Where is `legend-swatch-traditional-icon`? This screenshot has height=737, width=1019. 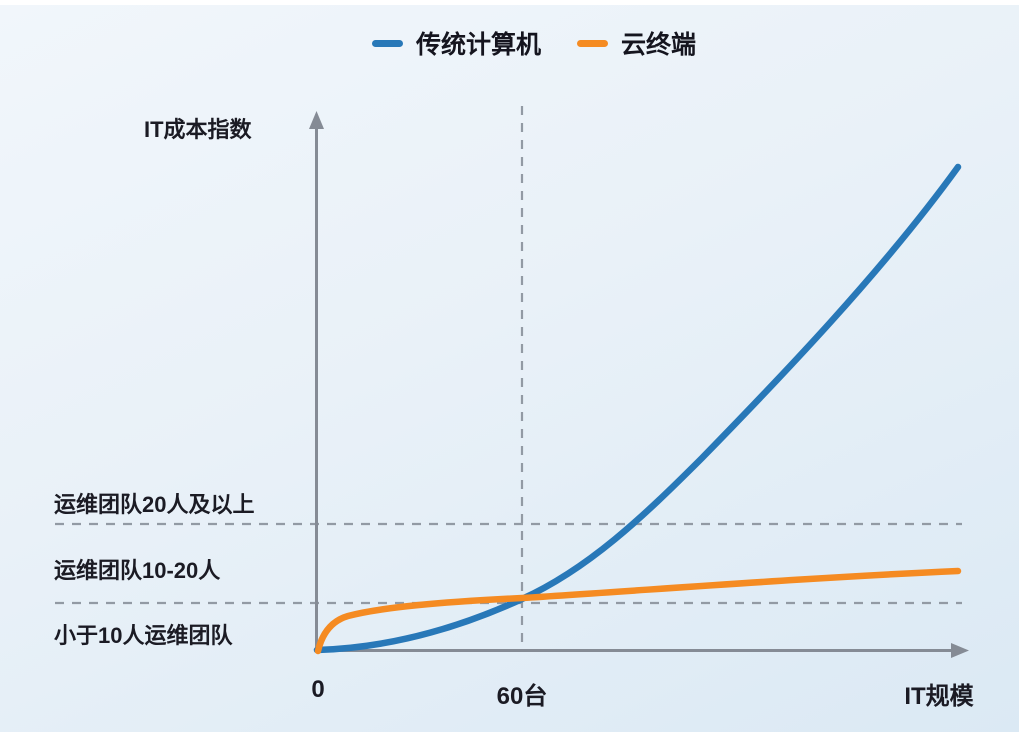
legend-swatch-traditional-icon is located at coordinates (387, 43).